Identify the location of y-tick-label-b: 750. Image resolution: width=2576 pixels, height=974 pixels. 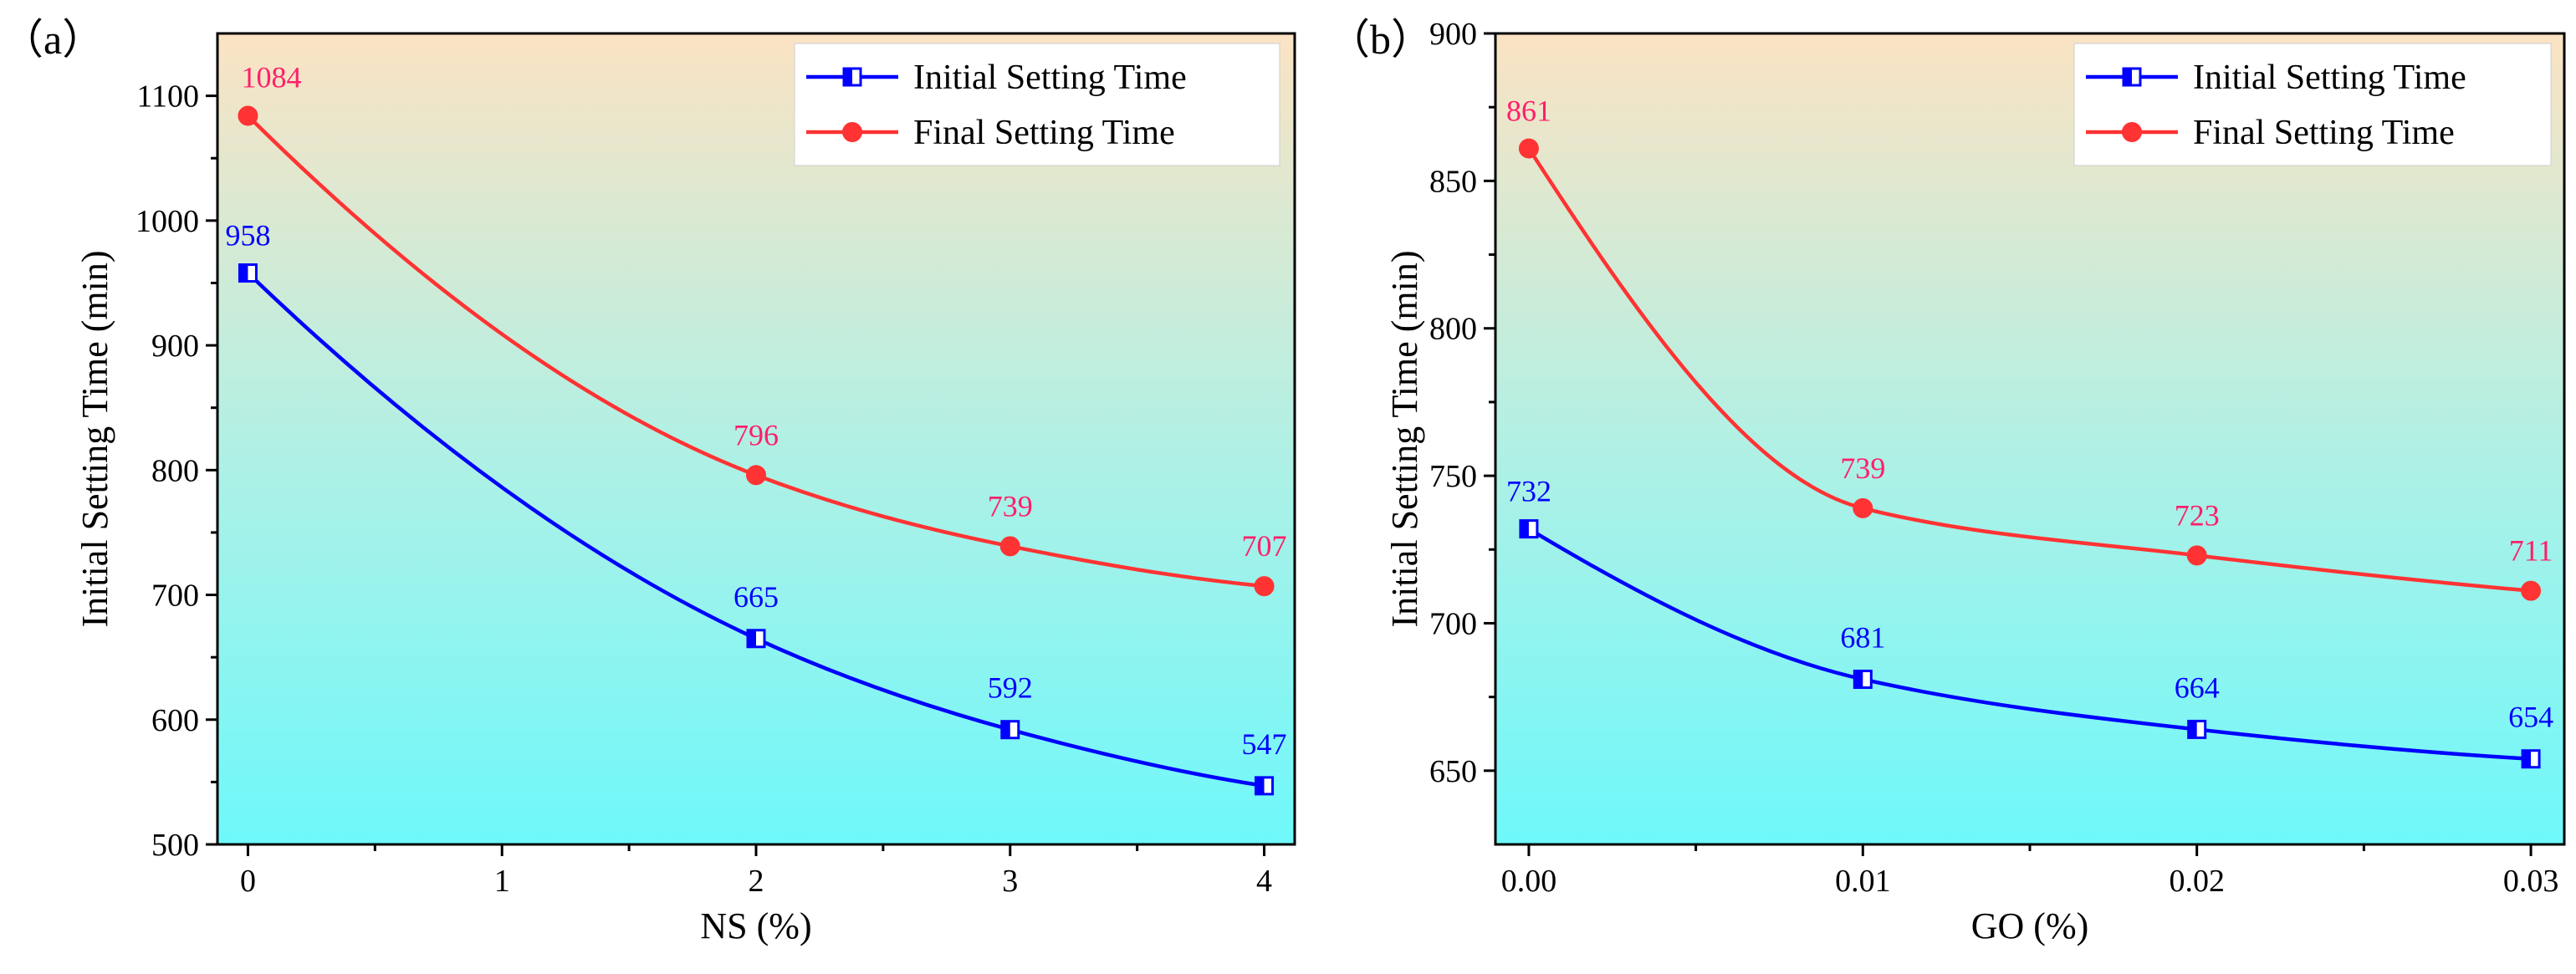
(1453, 476).